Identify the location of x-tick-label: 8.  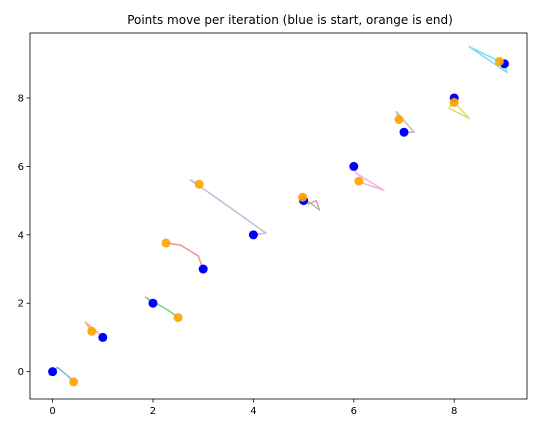
(454, 411).